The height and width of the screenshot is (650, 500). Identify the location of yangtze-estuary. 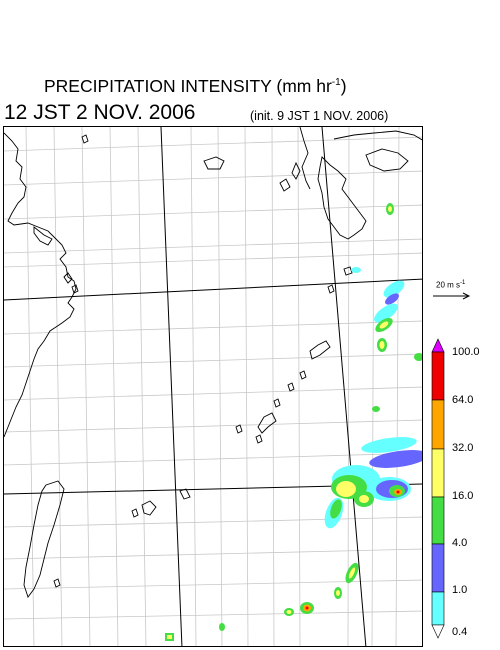
(43, 236).